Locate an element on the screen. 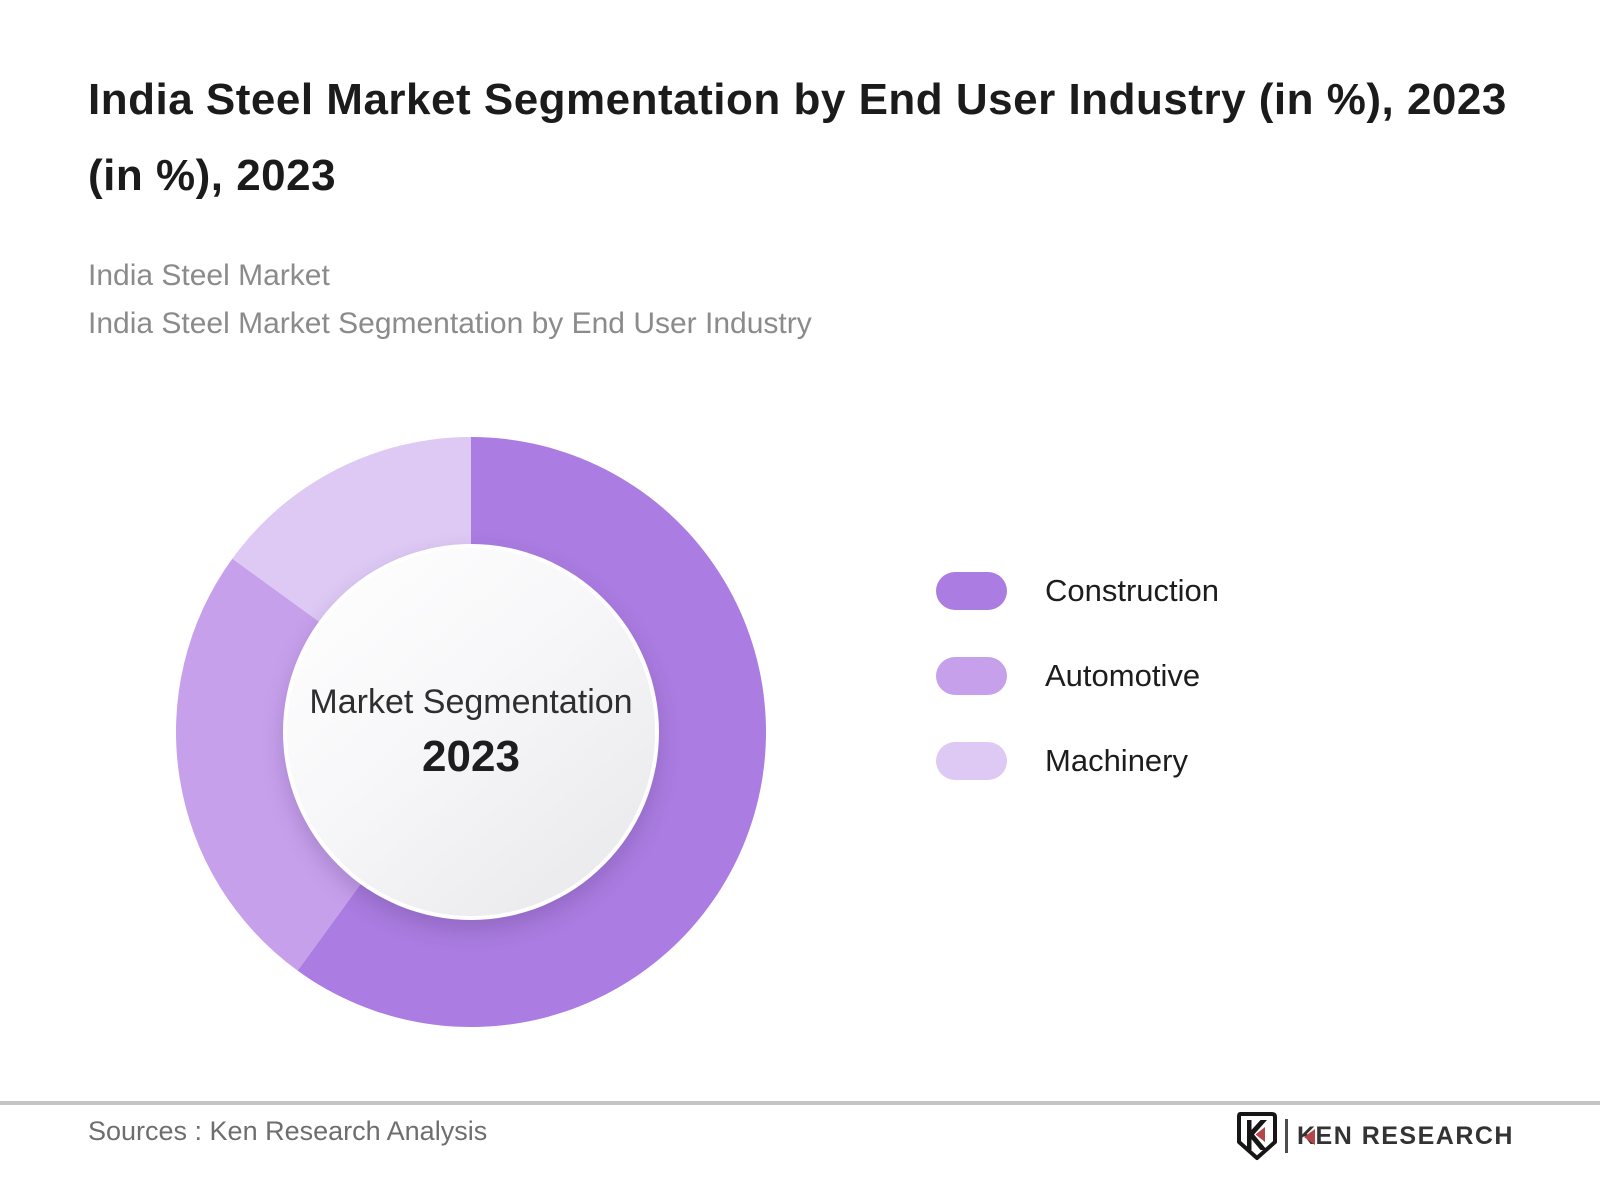 The image size is (1600, 1200). legend-item-machinery: Machinery is located at coordinates (1077, 761).